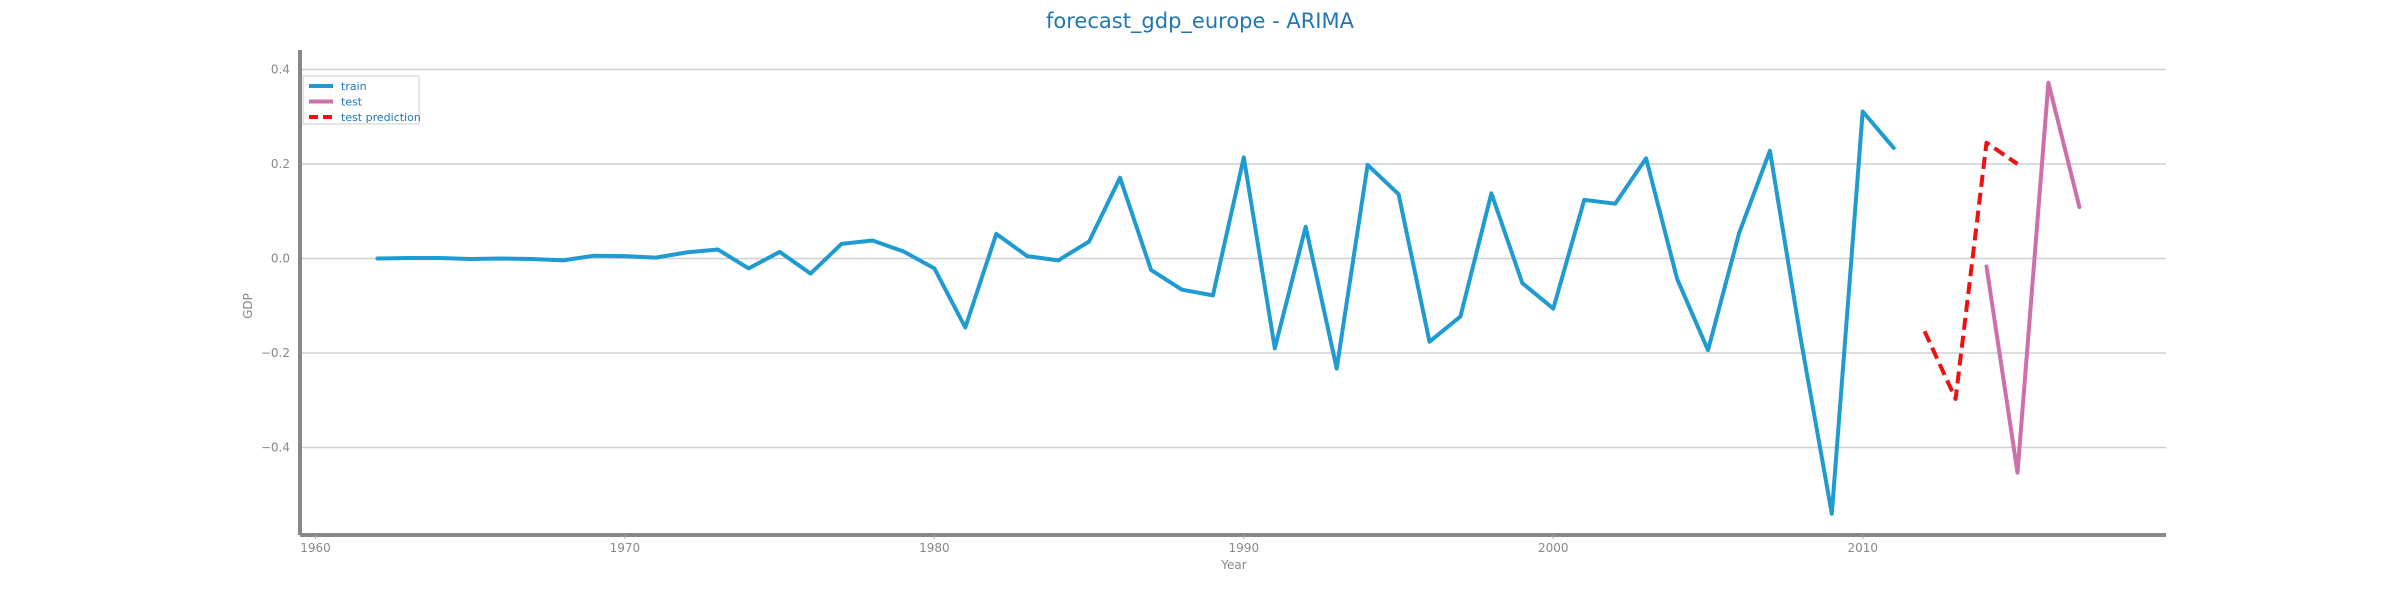 The height and width of the screenshot is (600, 2400). I want to click on series-line-test, so click(2033, 277).